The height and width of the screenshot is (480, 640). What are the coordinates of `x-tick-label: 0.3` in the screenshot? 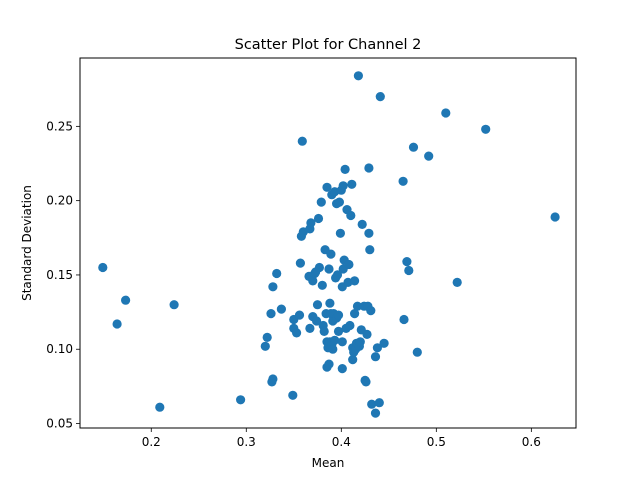 It's located at (246, 442).